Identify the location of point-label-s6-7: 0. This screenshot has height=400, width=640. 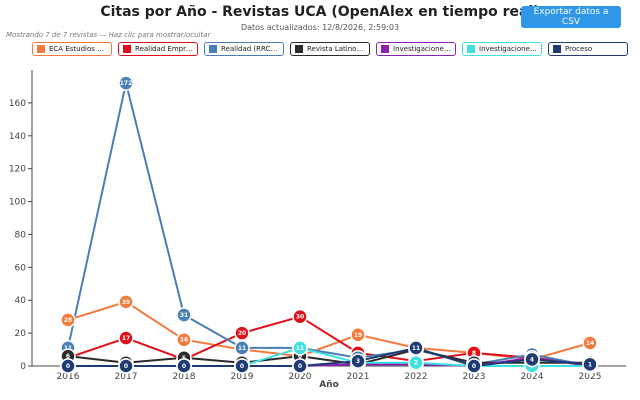
(474, 366).